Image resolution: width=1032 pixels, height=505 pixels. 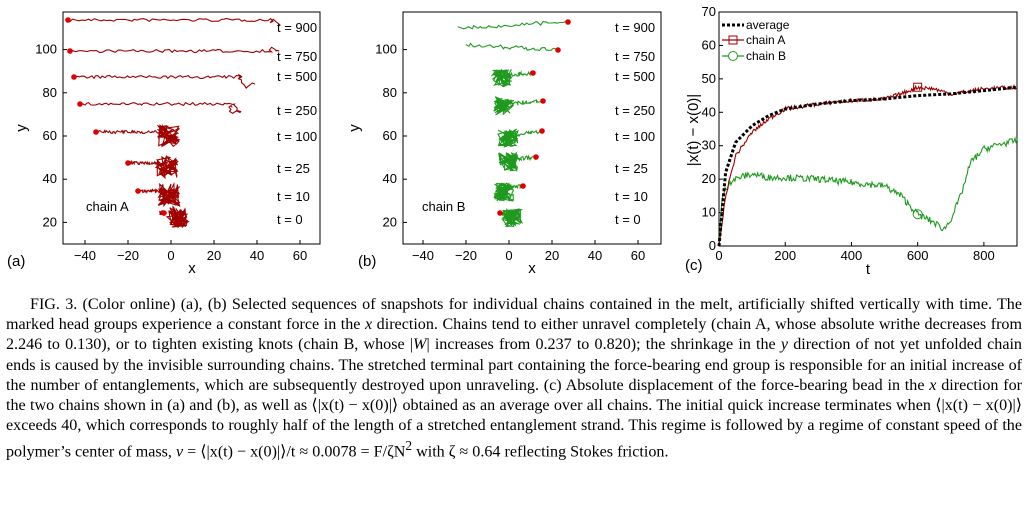 I want to click on panel-b-label: (b), so click(x=367, y=261).